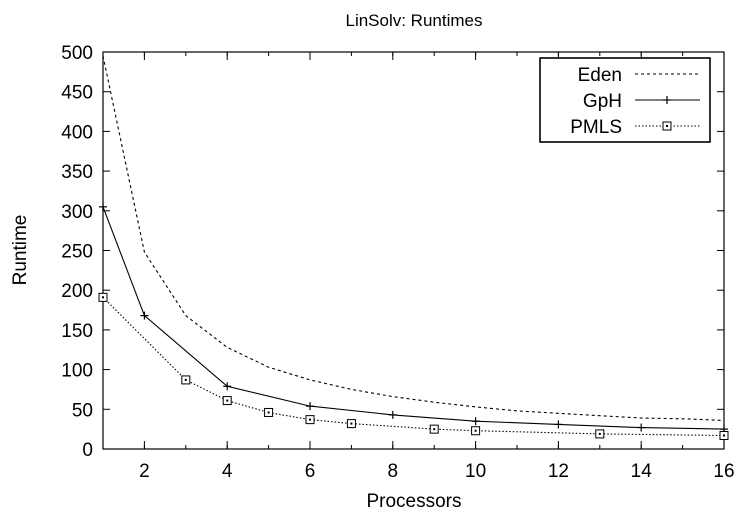 This screenshot has width=739, height=520. I want to click on y-tick-label: 300, so click(77, 212).